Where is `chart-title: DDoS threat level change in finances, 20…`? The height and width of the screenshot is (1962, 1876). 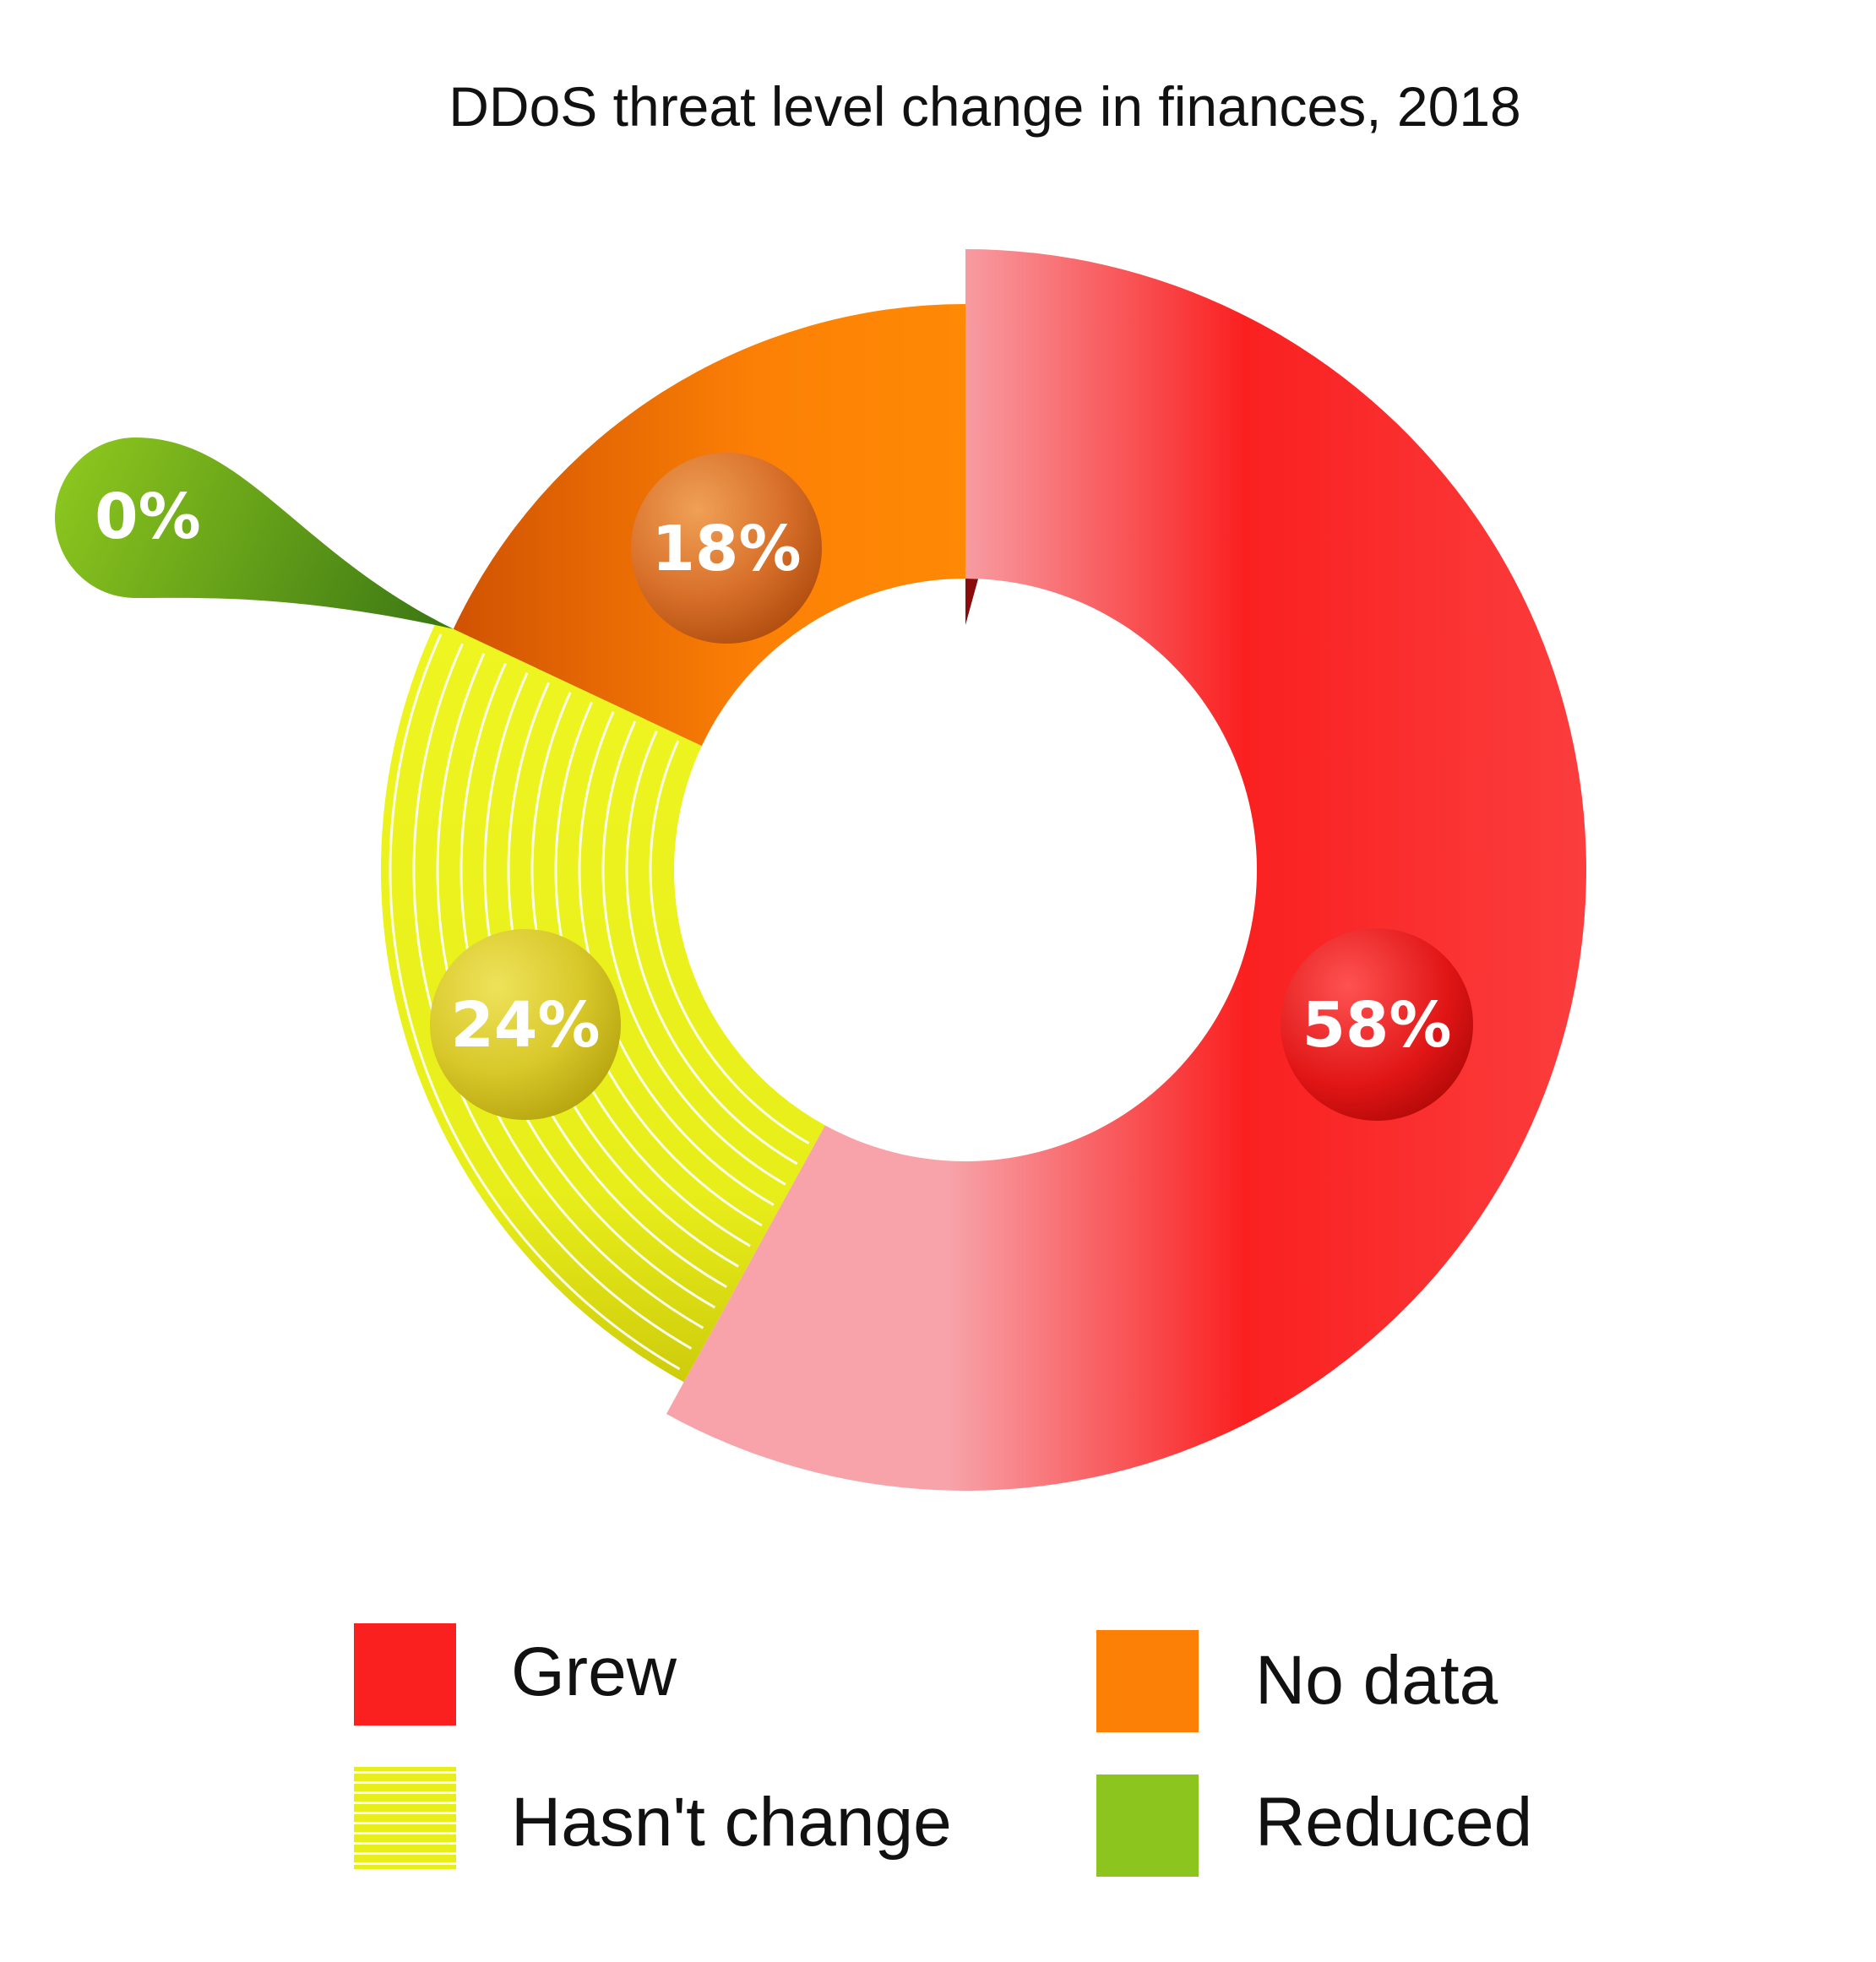
chart-title: DDoS threat level change in finances, 20… is located at coordinates (984, 106).